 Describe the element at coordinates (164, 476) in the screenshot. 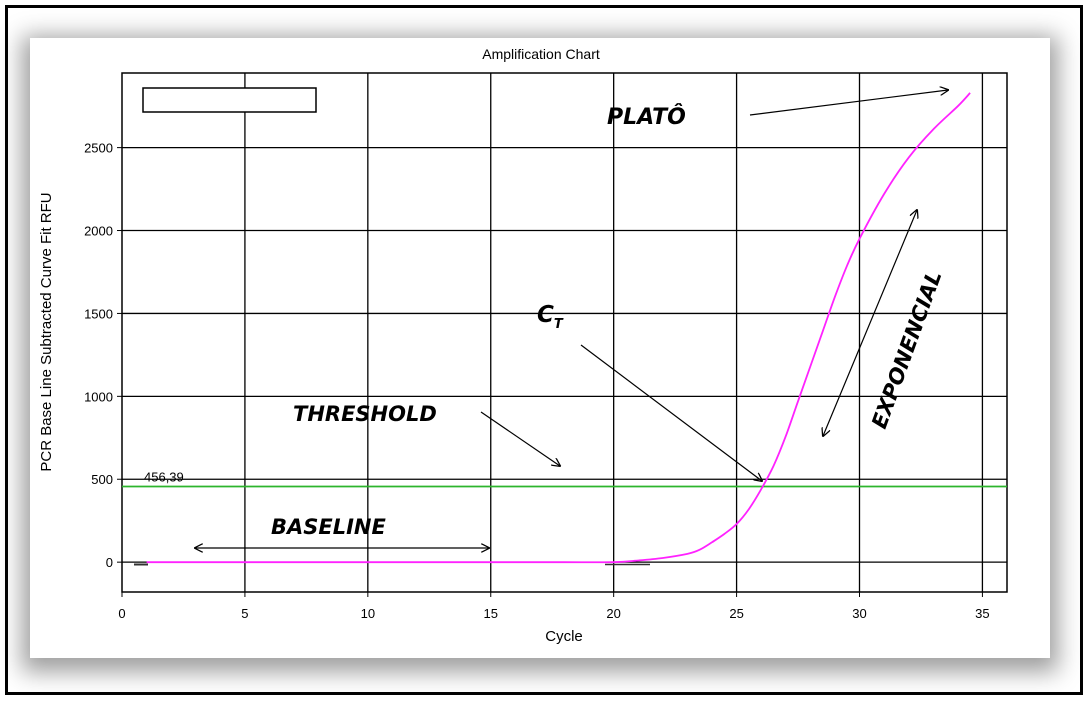

I see `threshold-value-label: 456,39` at that location.